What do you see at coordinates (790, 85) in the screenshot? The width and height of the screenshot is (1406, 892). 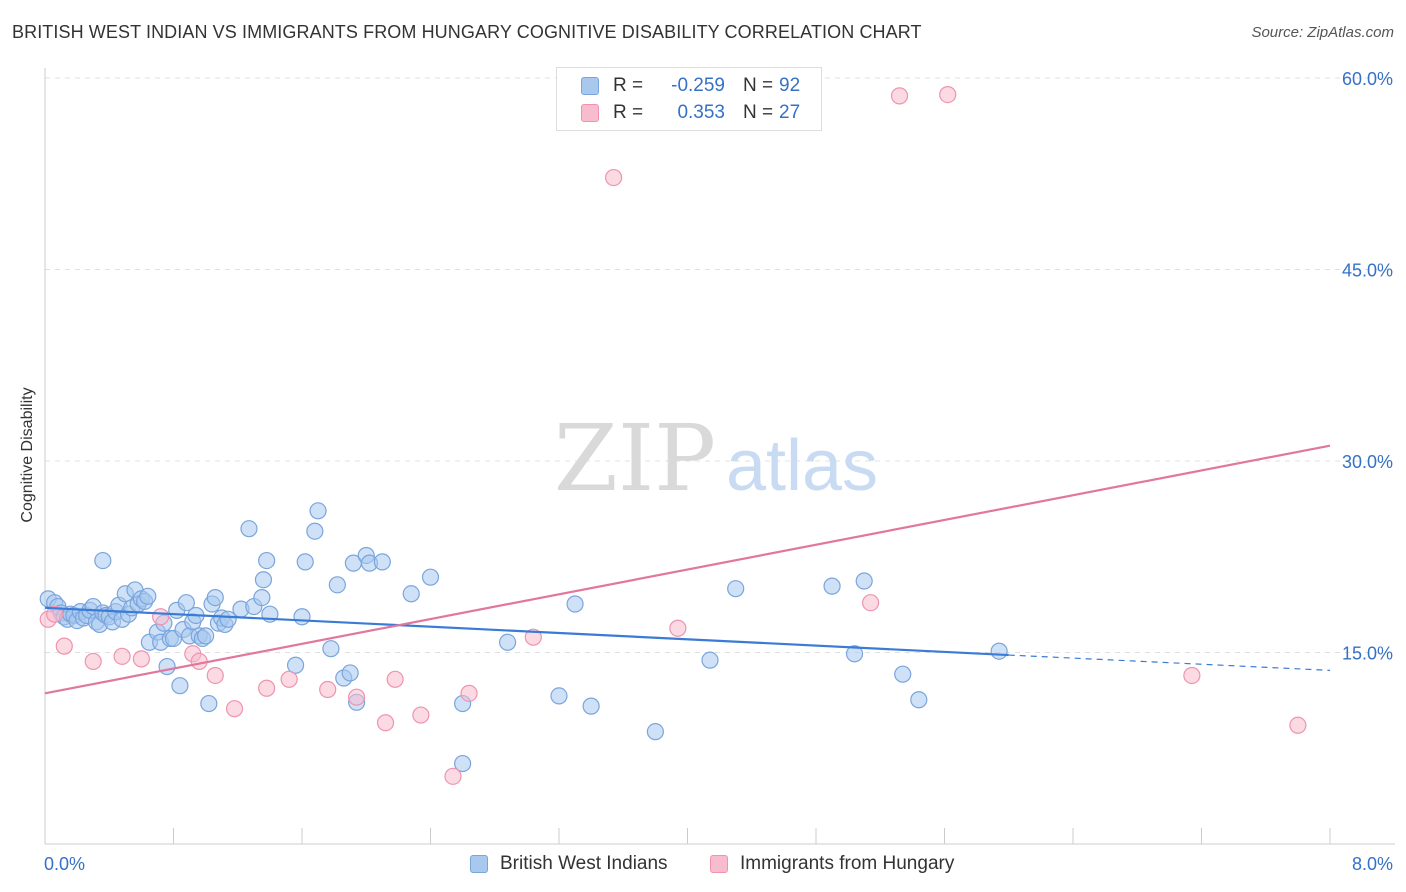 I see `legend-n-value: 92` at bounding box center [790, 85].